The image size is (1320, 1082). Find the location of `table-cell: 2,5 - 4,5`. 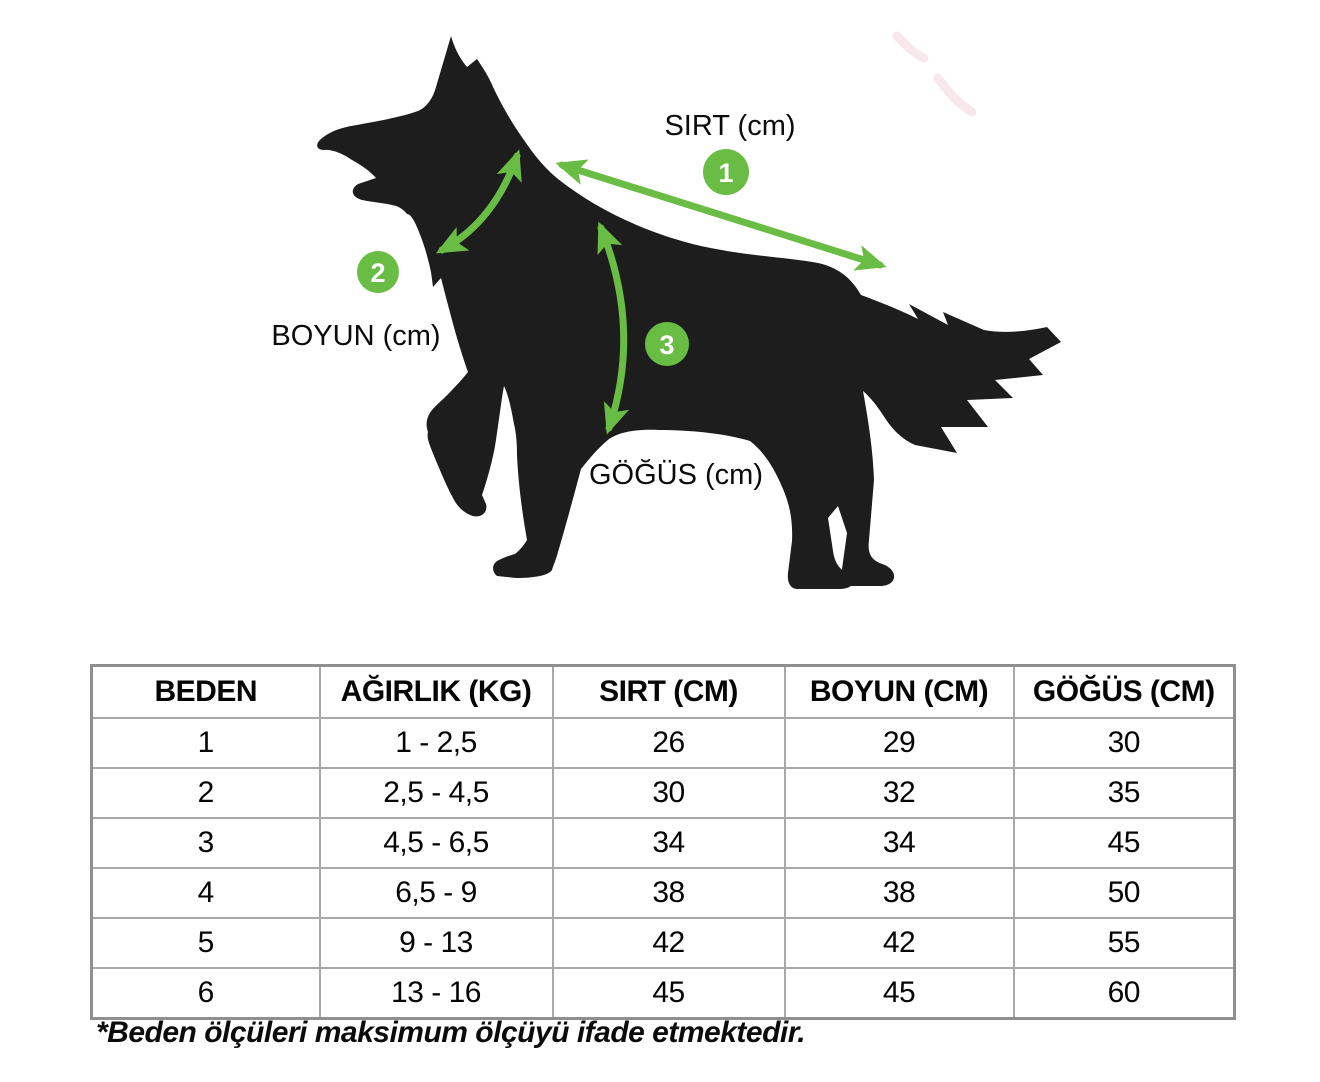

table-cell: 2,5 - 4,5 is located at coordinates (436, 793).